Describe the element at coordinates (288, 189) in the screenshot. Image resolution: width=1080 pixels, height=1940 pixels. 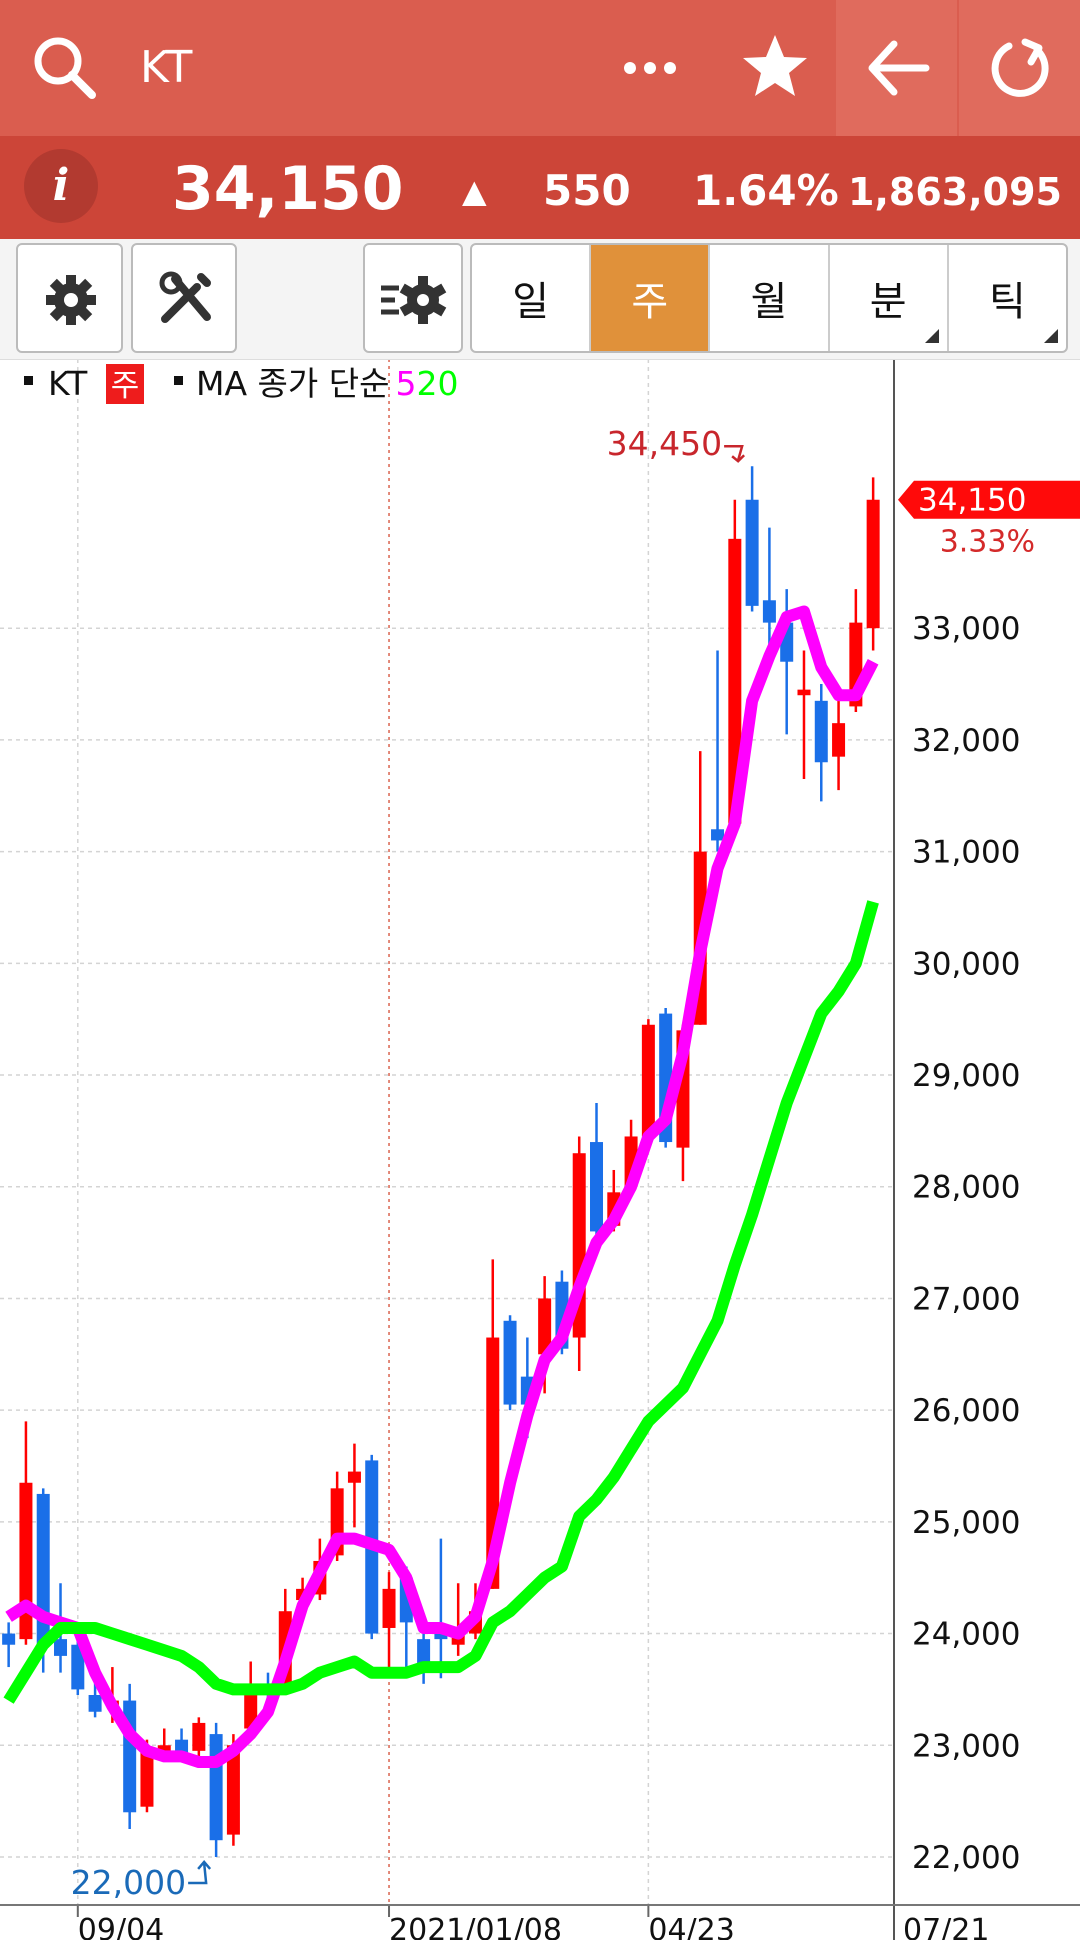
I see `price: 34,150` at that location.